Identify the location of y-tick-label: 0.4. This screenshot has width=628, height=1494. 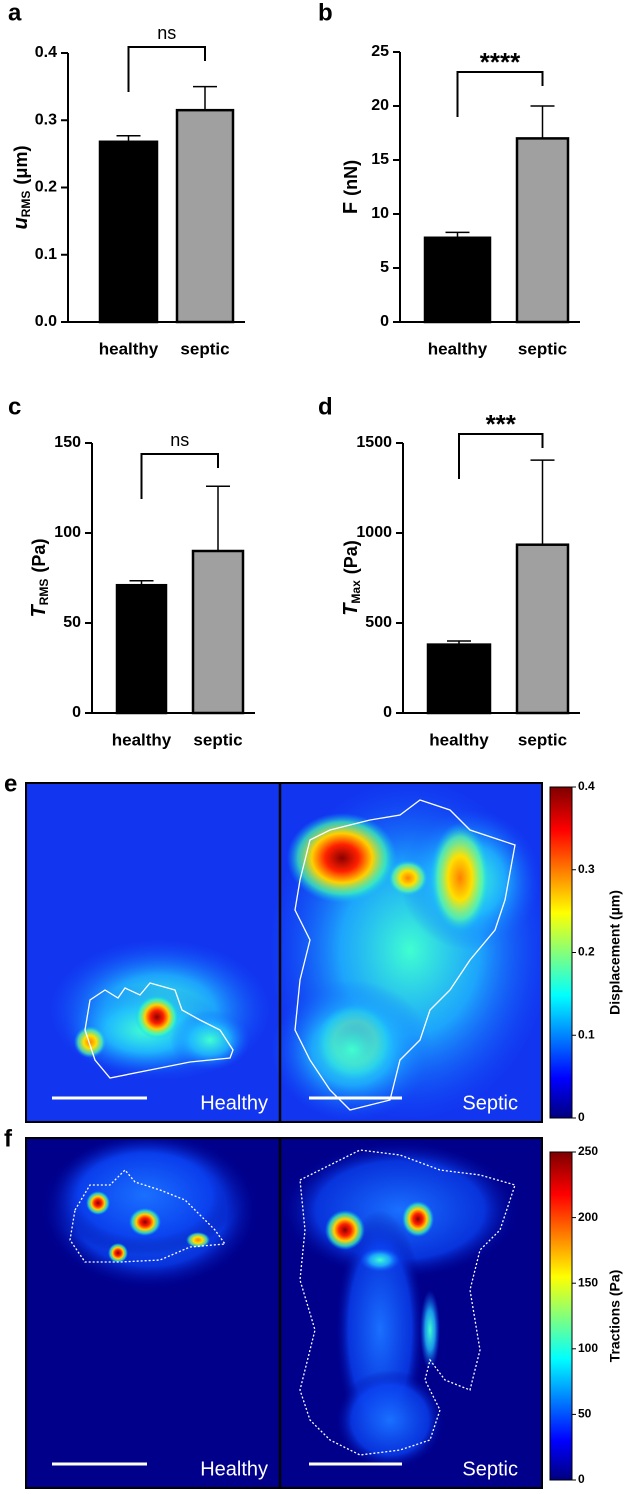
(46, 52).